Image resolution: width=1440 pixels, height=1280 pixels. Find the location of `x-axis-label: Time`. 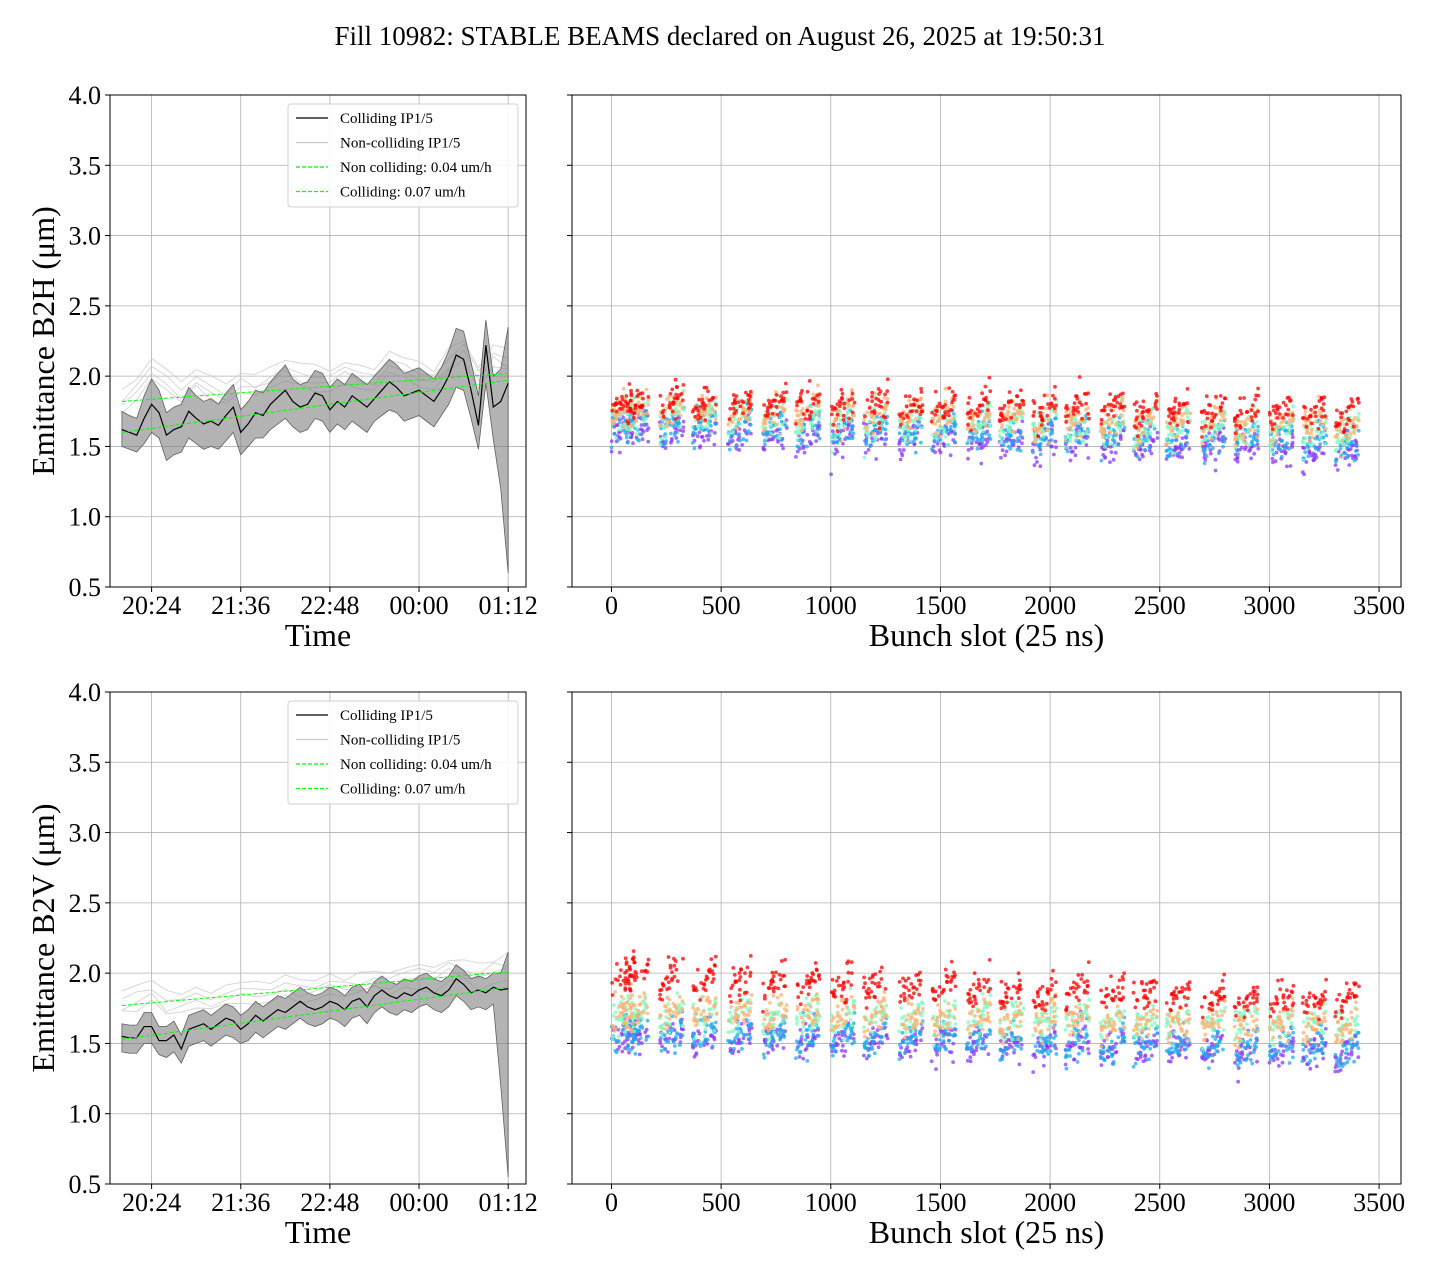

x-axis-label: Time is located at coordinates (318, 1232).